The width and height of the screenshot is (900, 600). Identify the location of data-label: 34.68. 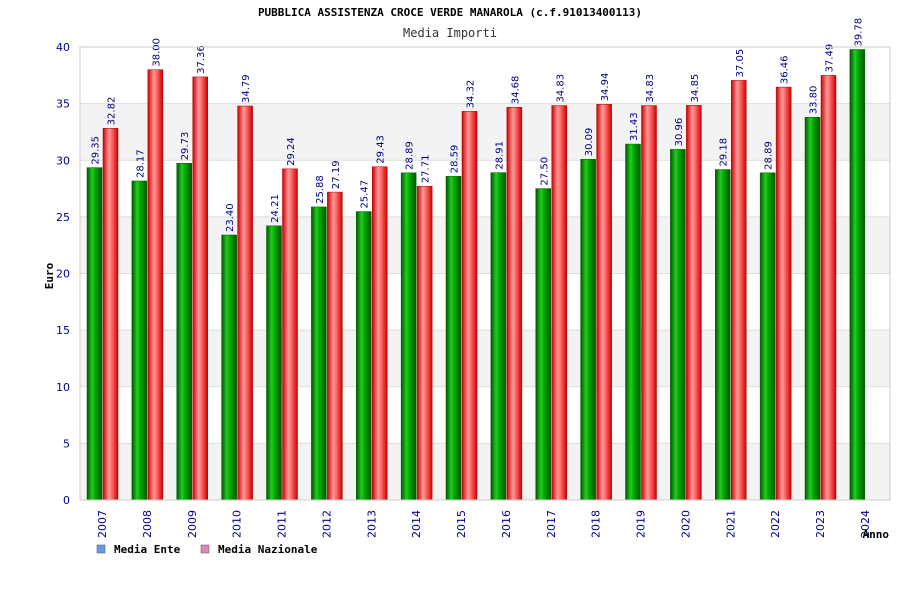
(515, 90).